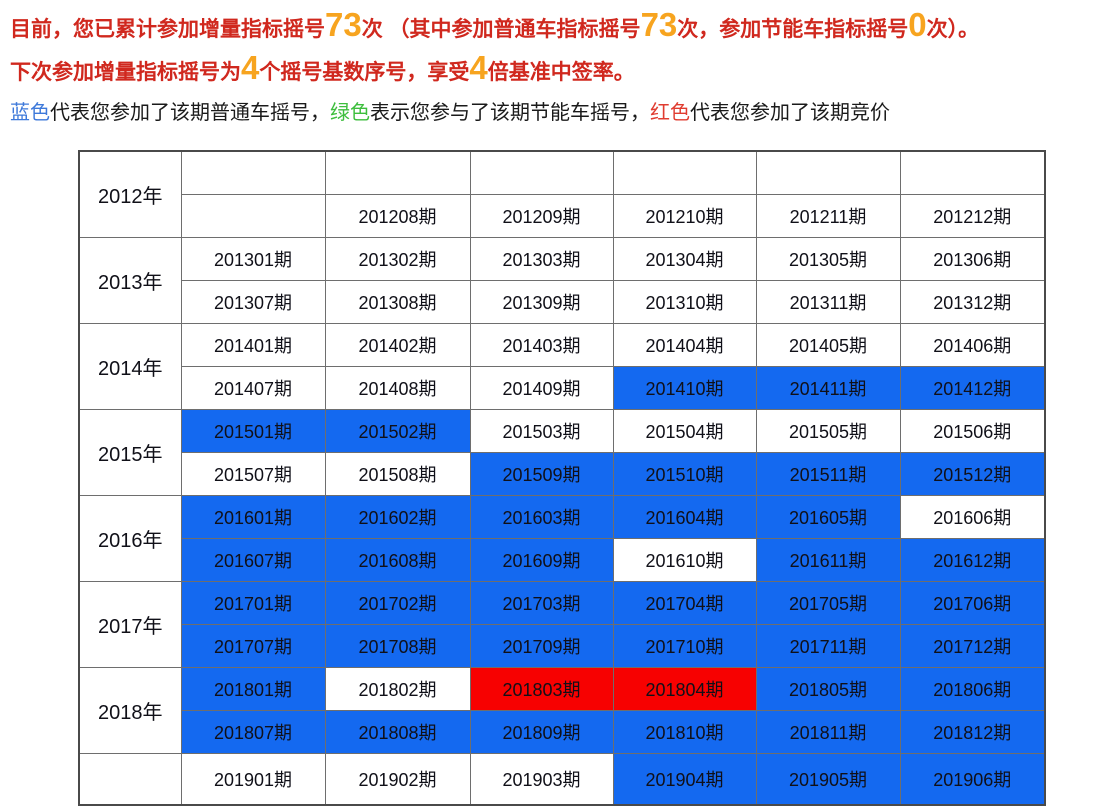 The image size is (1093, 806). What do you see at coordinates (541, 517) in the screenshot?
I see `period-cell-201603: 201603期` at bounding box center [541, 517].